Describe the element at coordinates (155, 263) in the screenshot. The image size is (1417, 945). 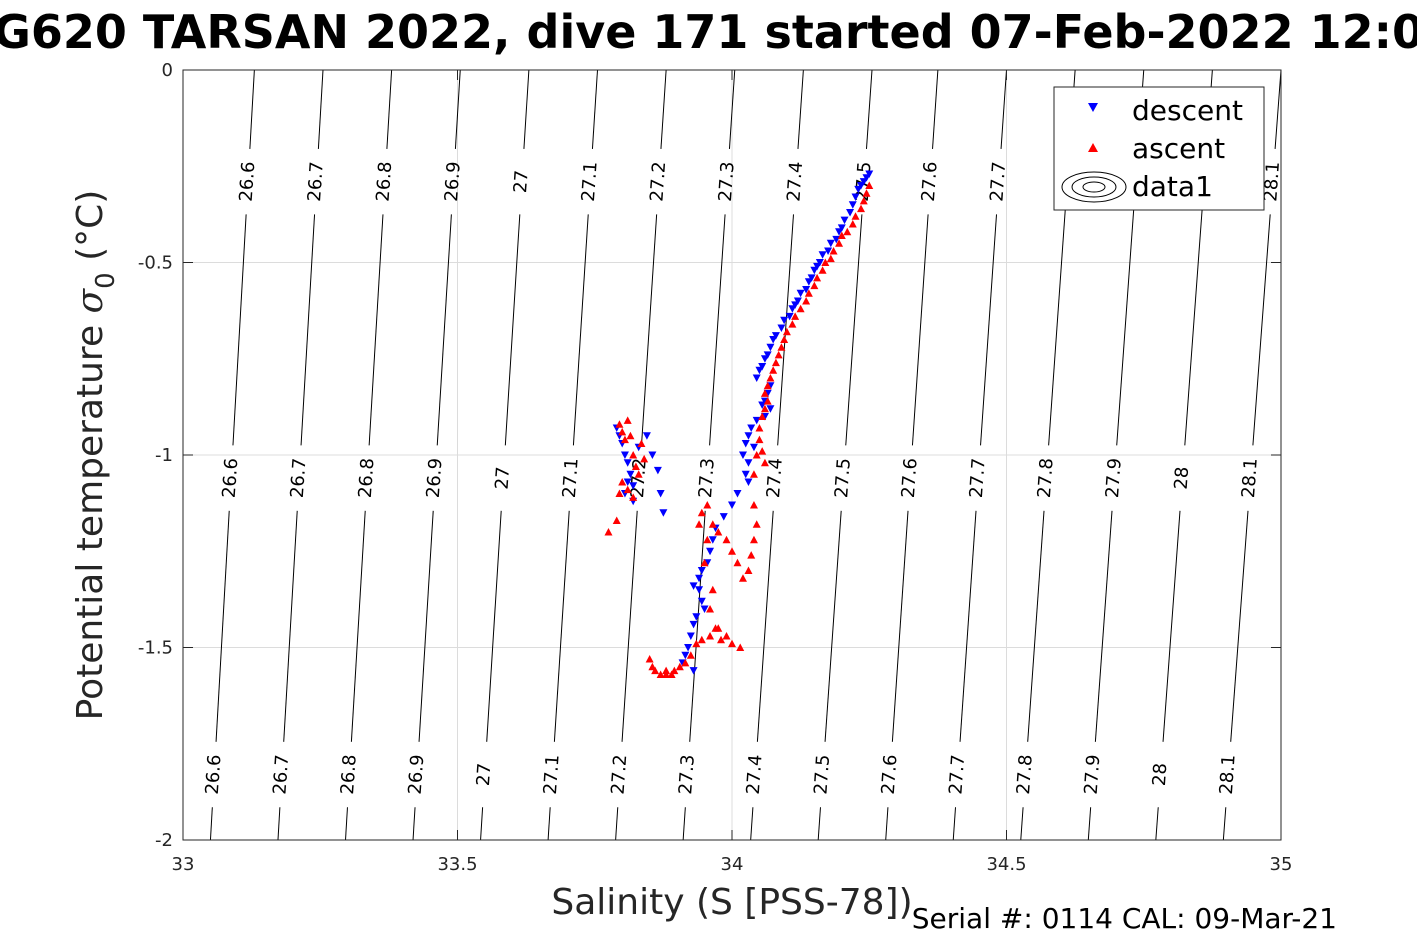
I see `y-tick-label: -0.5` at that location.